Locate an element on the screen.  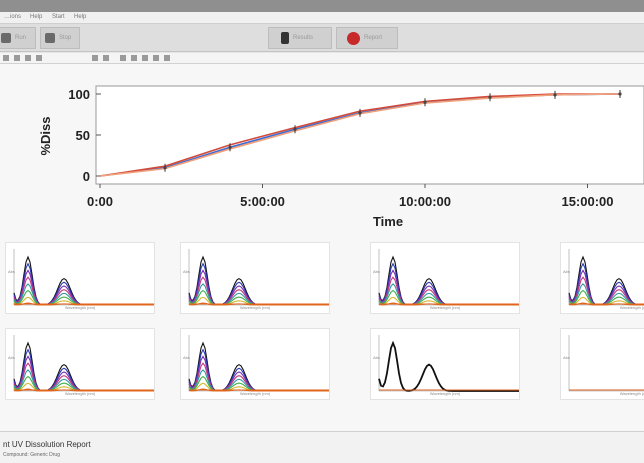
x-axis-label: Time is located at coordinates (388, 221).